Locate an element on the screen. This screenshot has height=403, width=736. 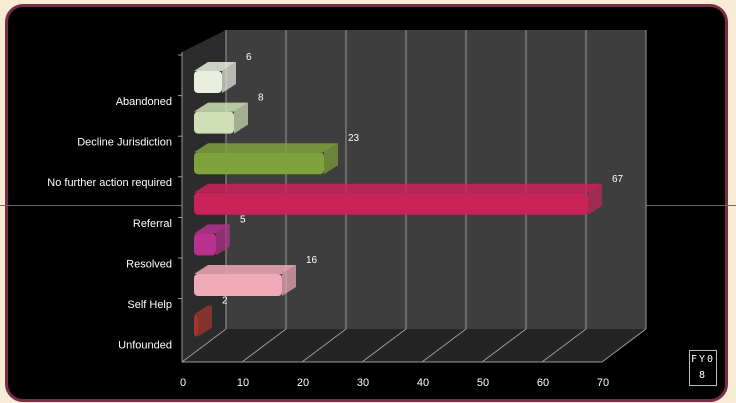
data-label: 8 is located at coordinates (261, 98).